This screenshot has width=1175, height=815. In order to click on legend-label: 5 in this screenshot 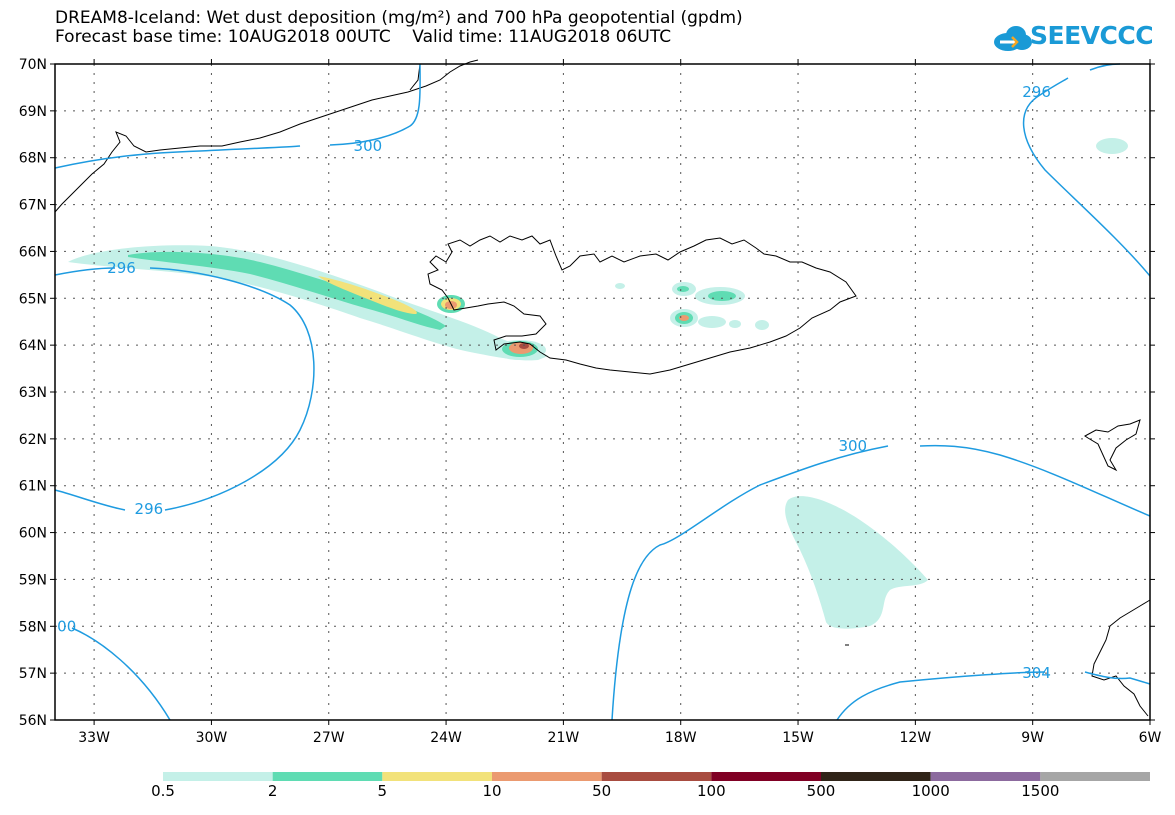, I will do `click(382, 791)`.